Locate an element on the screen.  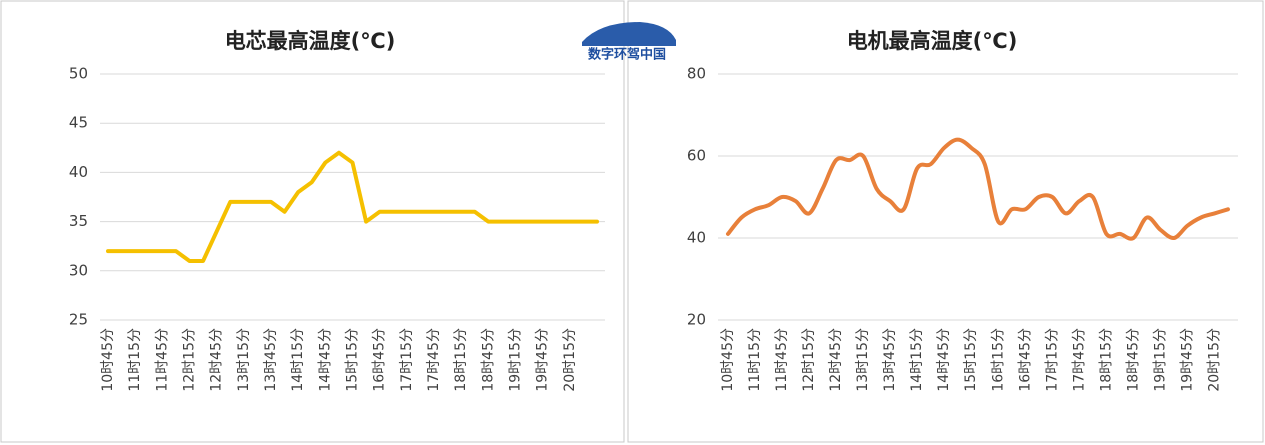
logo-car is located at coordinates (629, 34).